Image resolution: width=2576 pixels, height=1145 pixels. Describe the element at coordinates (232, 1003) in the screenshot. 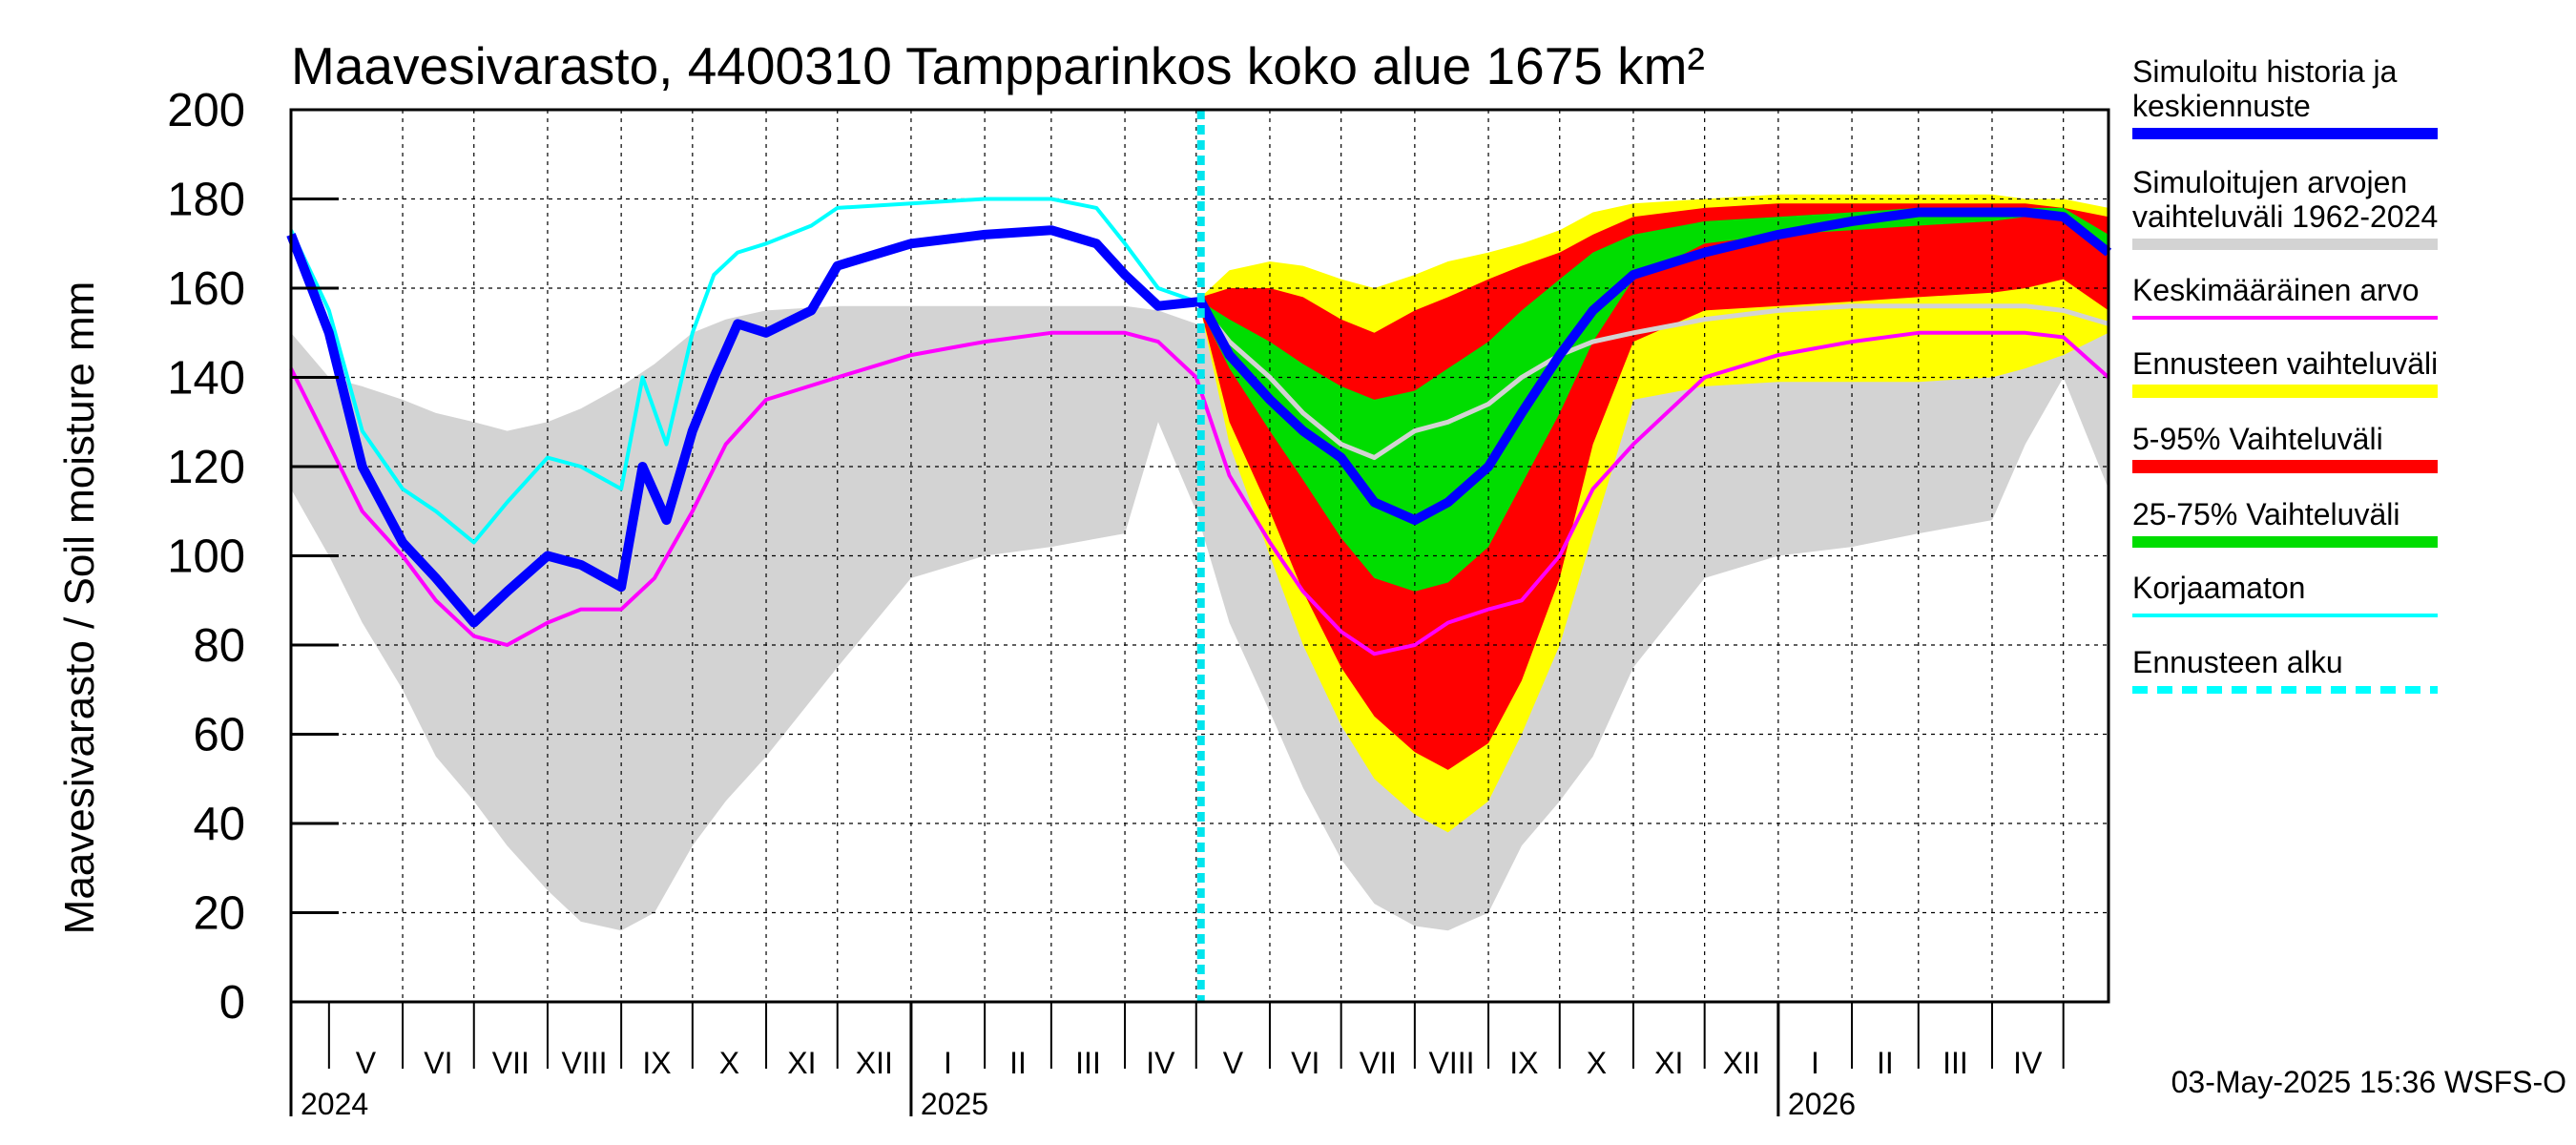

I see `y-tick-label: 0` at that location.